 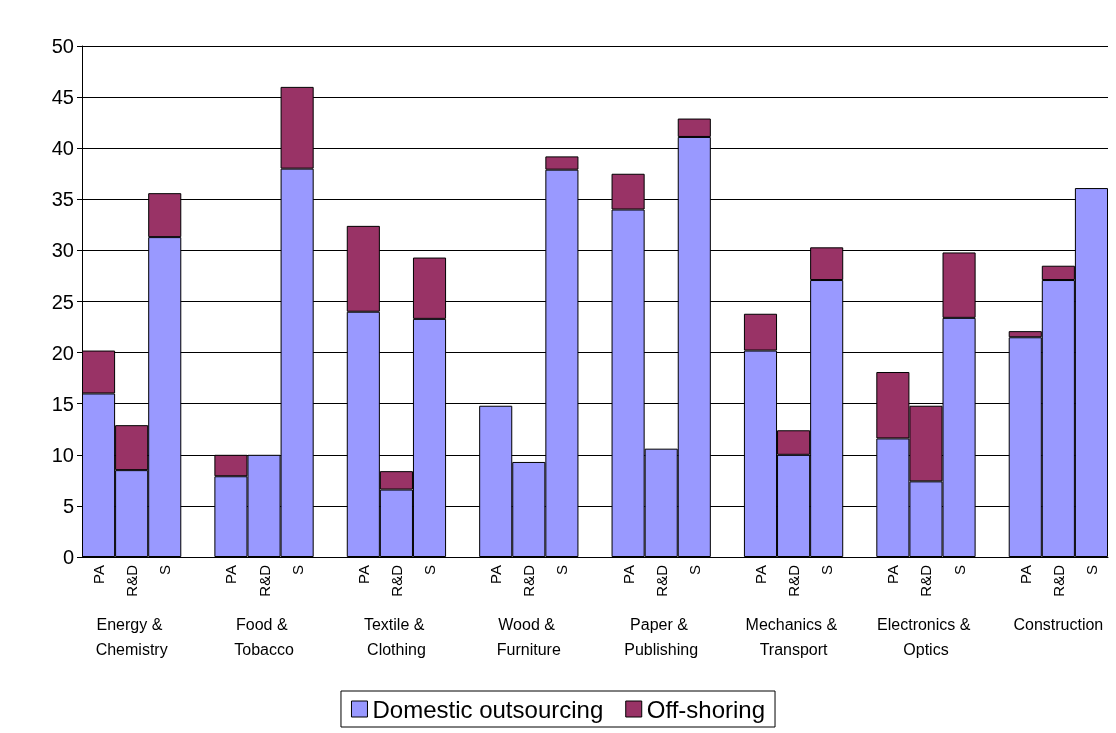 I want to click on text: Electronics & Optics, so click(x=926, y=637).